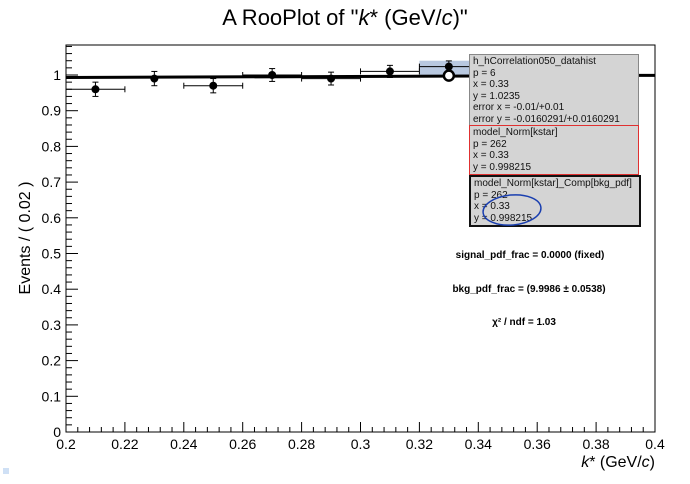 The width and height of the screenshot is (690, 484). What do you see at coordinates (66, 444) in the screenshot?
I see `x-tick-label: 0.2` at bounding box center [66, 444].